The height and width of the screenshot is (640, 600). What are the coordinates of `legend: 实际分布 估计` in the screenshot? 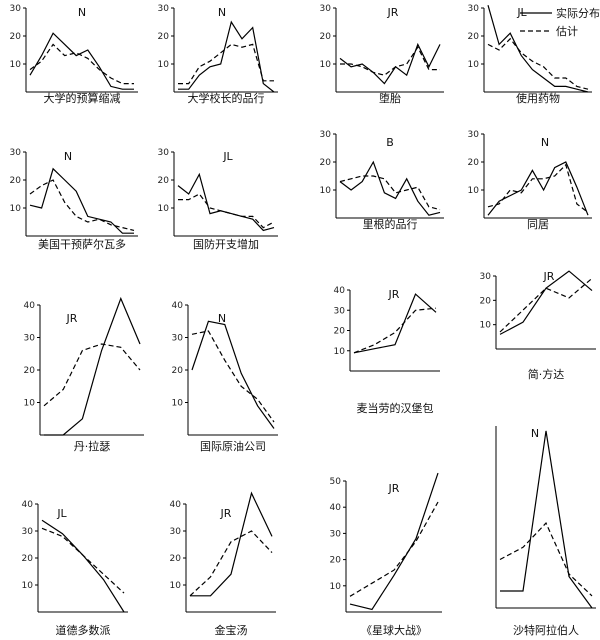 It's located at (560, 22).